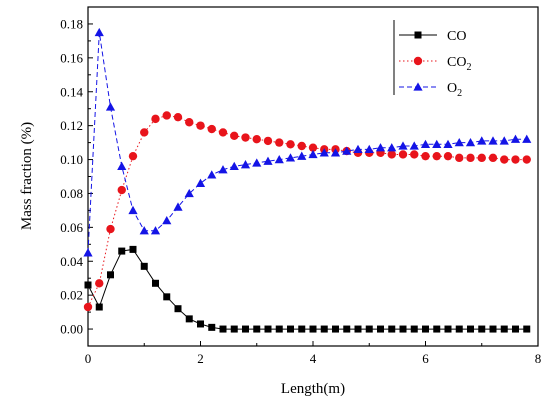 This screenshot has width=550, height=408. I want to click on y-axis-ticks: 0.00 0.02 0.04 0.06 0.08 0.10 0.12 0.14 0.16 0.18, so click(76, 176).